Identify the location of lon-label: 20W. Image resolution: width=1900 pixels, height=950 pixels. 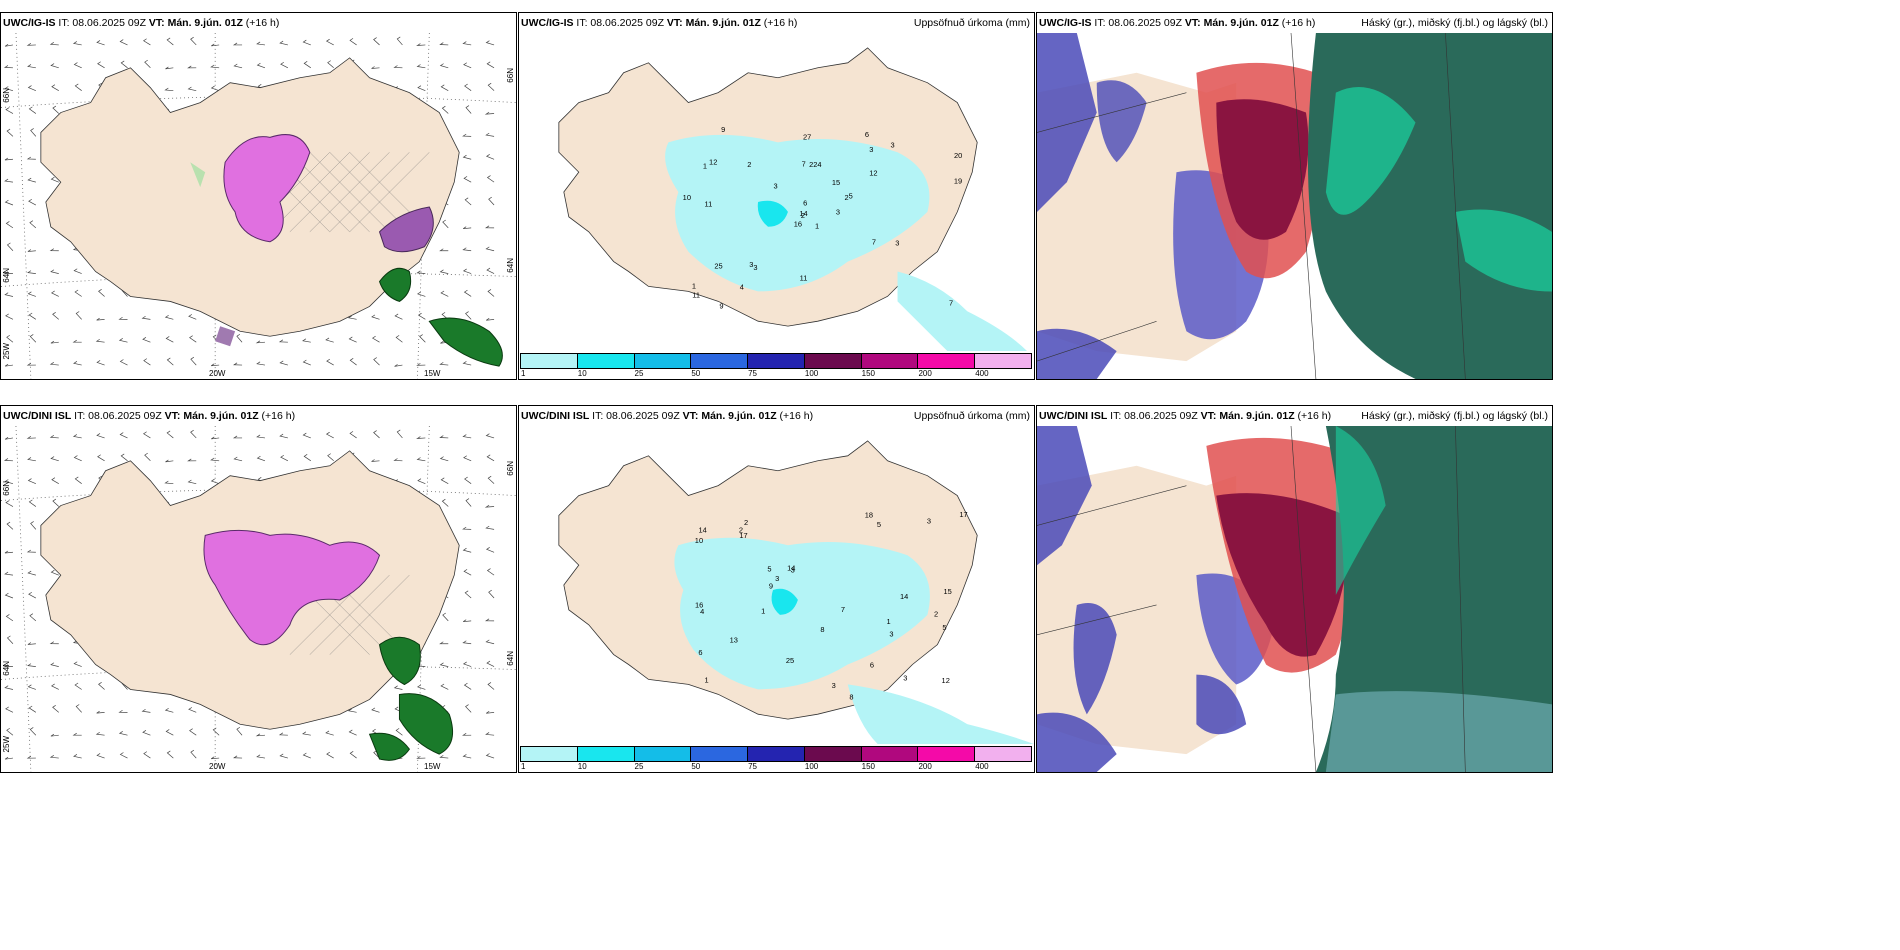
(217, 373).